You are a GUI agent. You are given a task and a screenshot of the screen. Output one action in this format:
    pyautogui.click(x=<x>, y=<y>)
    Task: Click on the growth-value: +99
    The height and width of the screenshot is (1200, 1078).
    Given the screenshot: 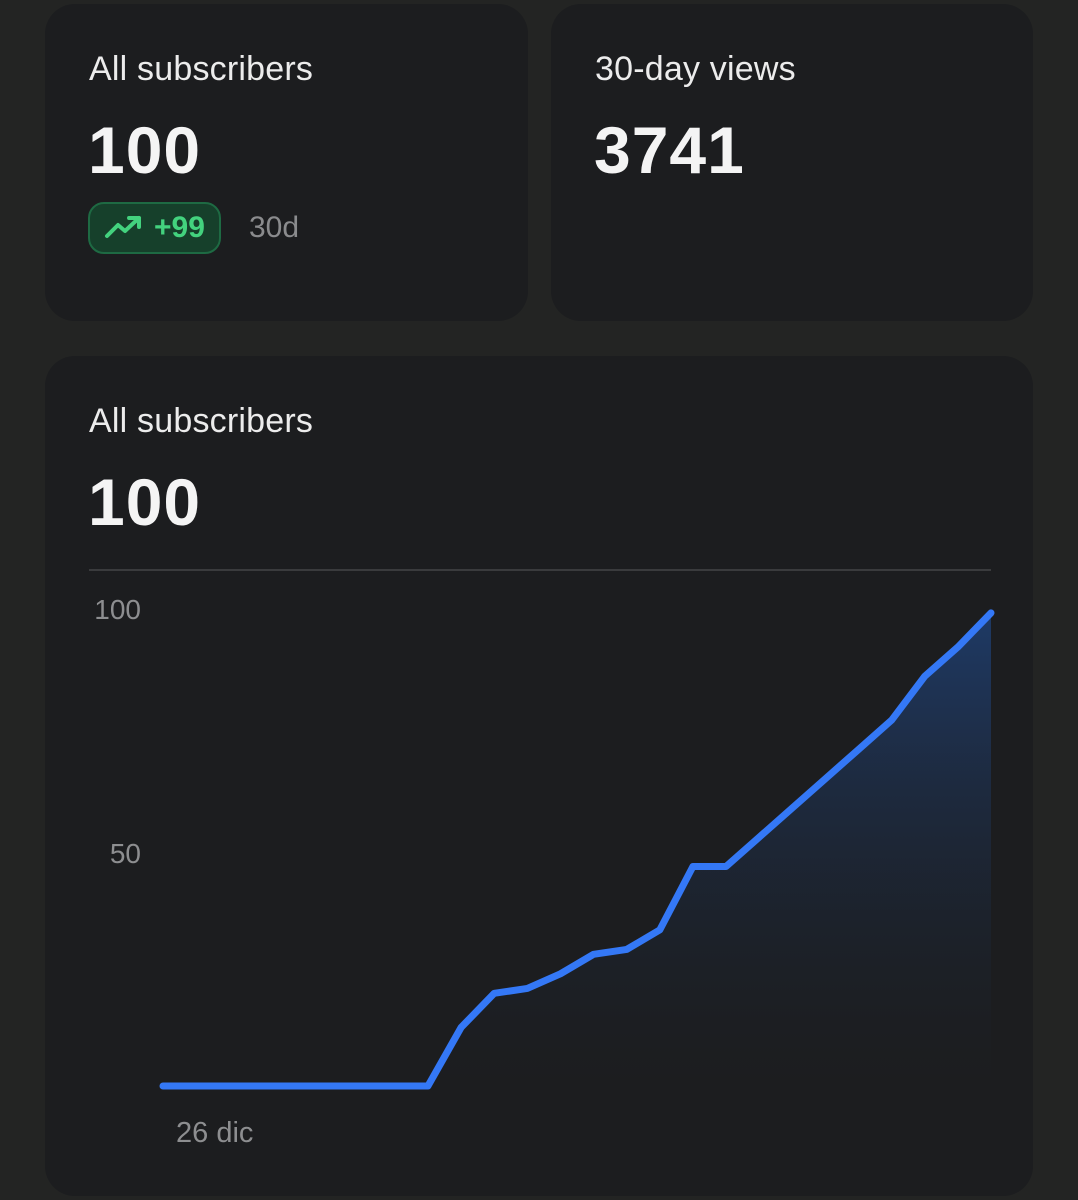 What is the action you would take?
    pyautogui.click(x=179, y=227)
    